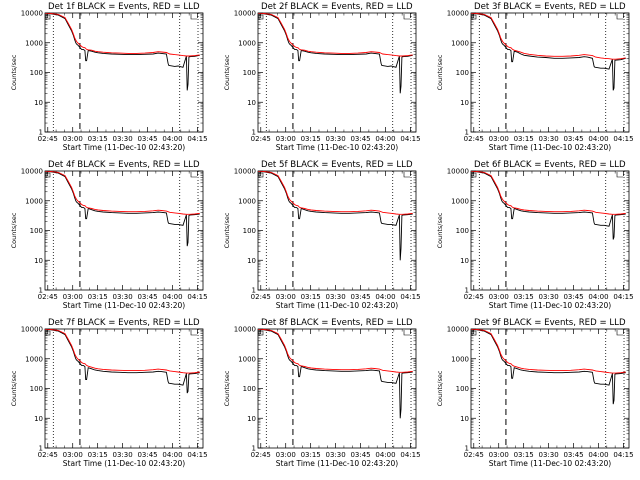 This screenshot has height=480, width=640. I want to click on panel-title: Det 1f BLACK = Events, RED = LLD, so click(124, 7).